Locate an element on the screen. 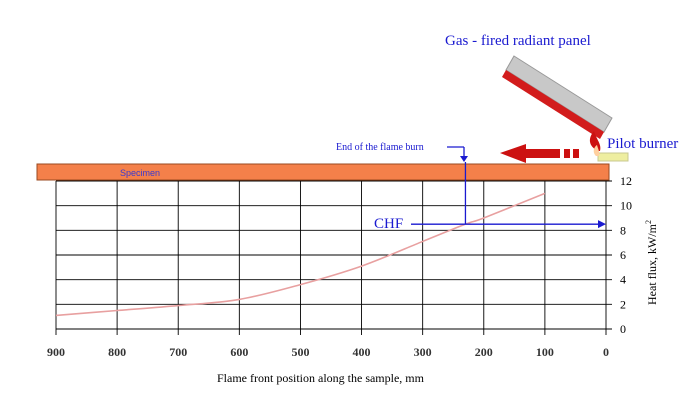 The height and width of the screenshot is (415, 697). flame-direction-arrow-icon is located at coordinates (539, 153).